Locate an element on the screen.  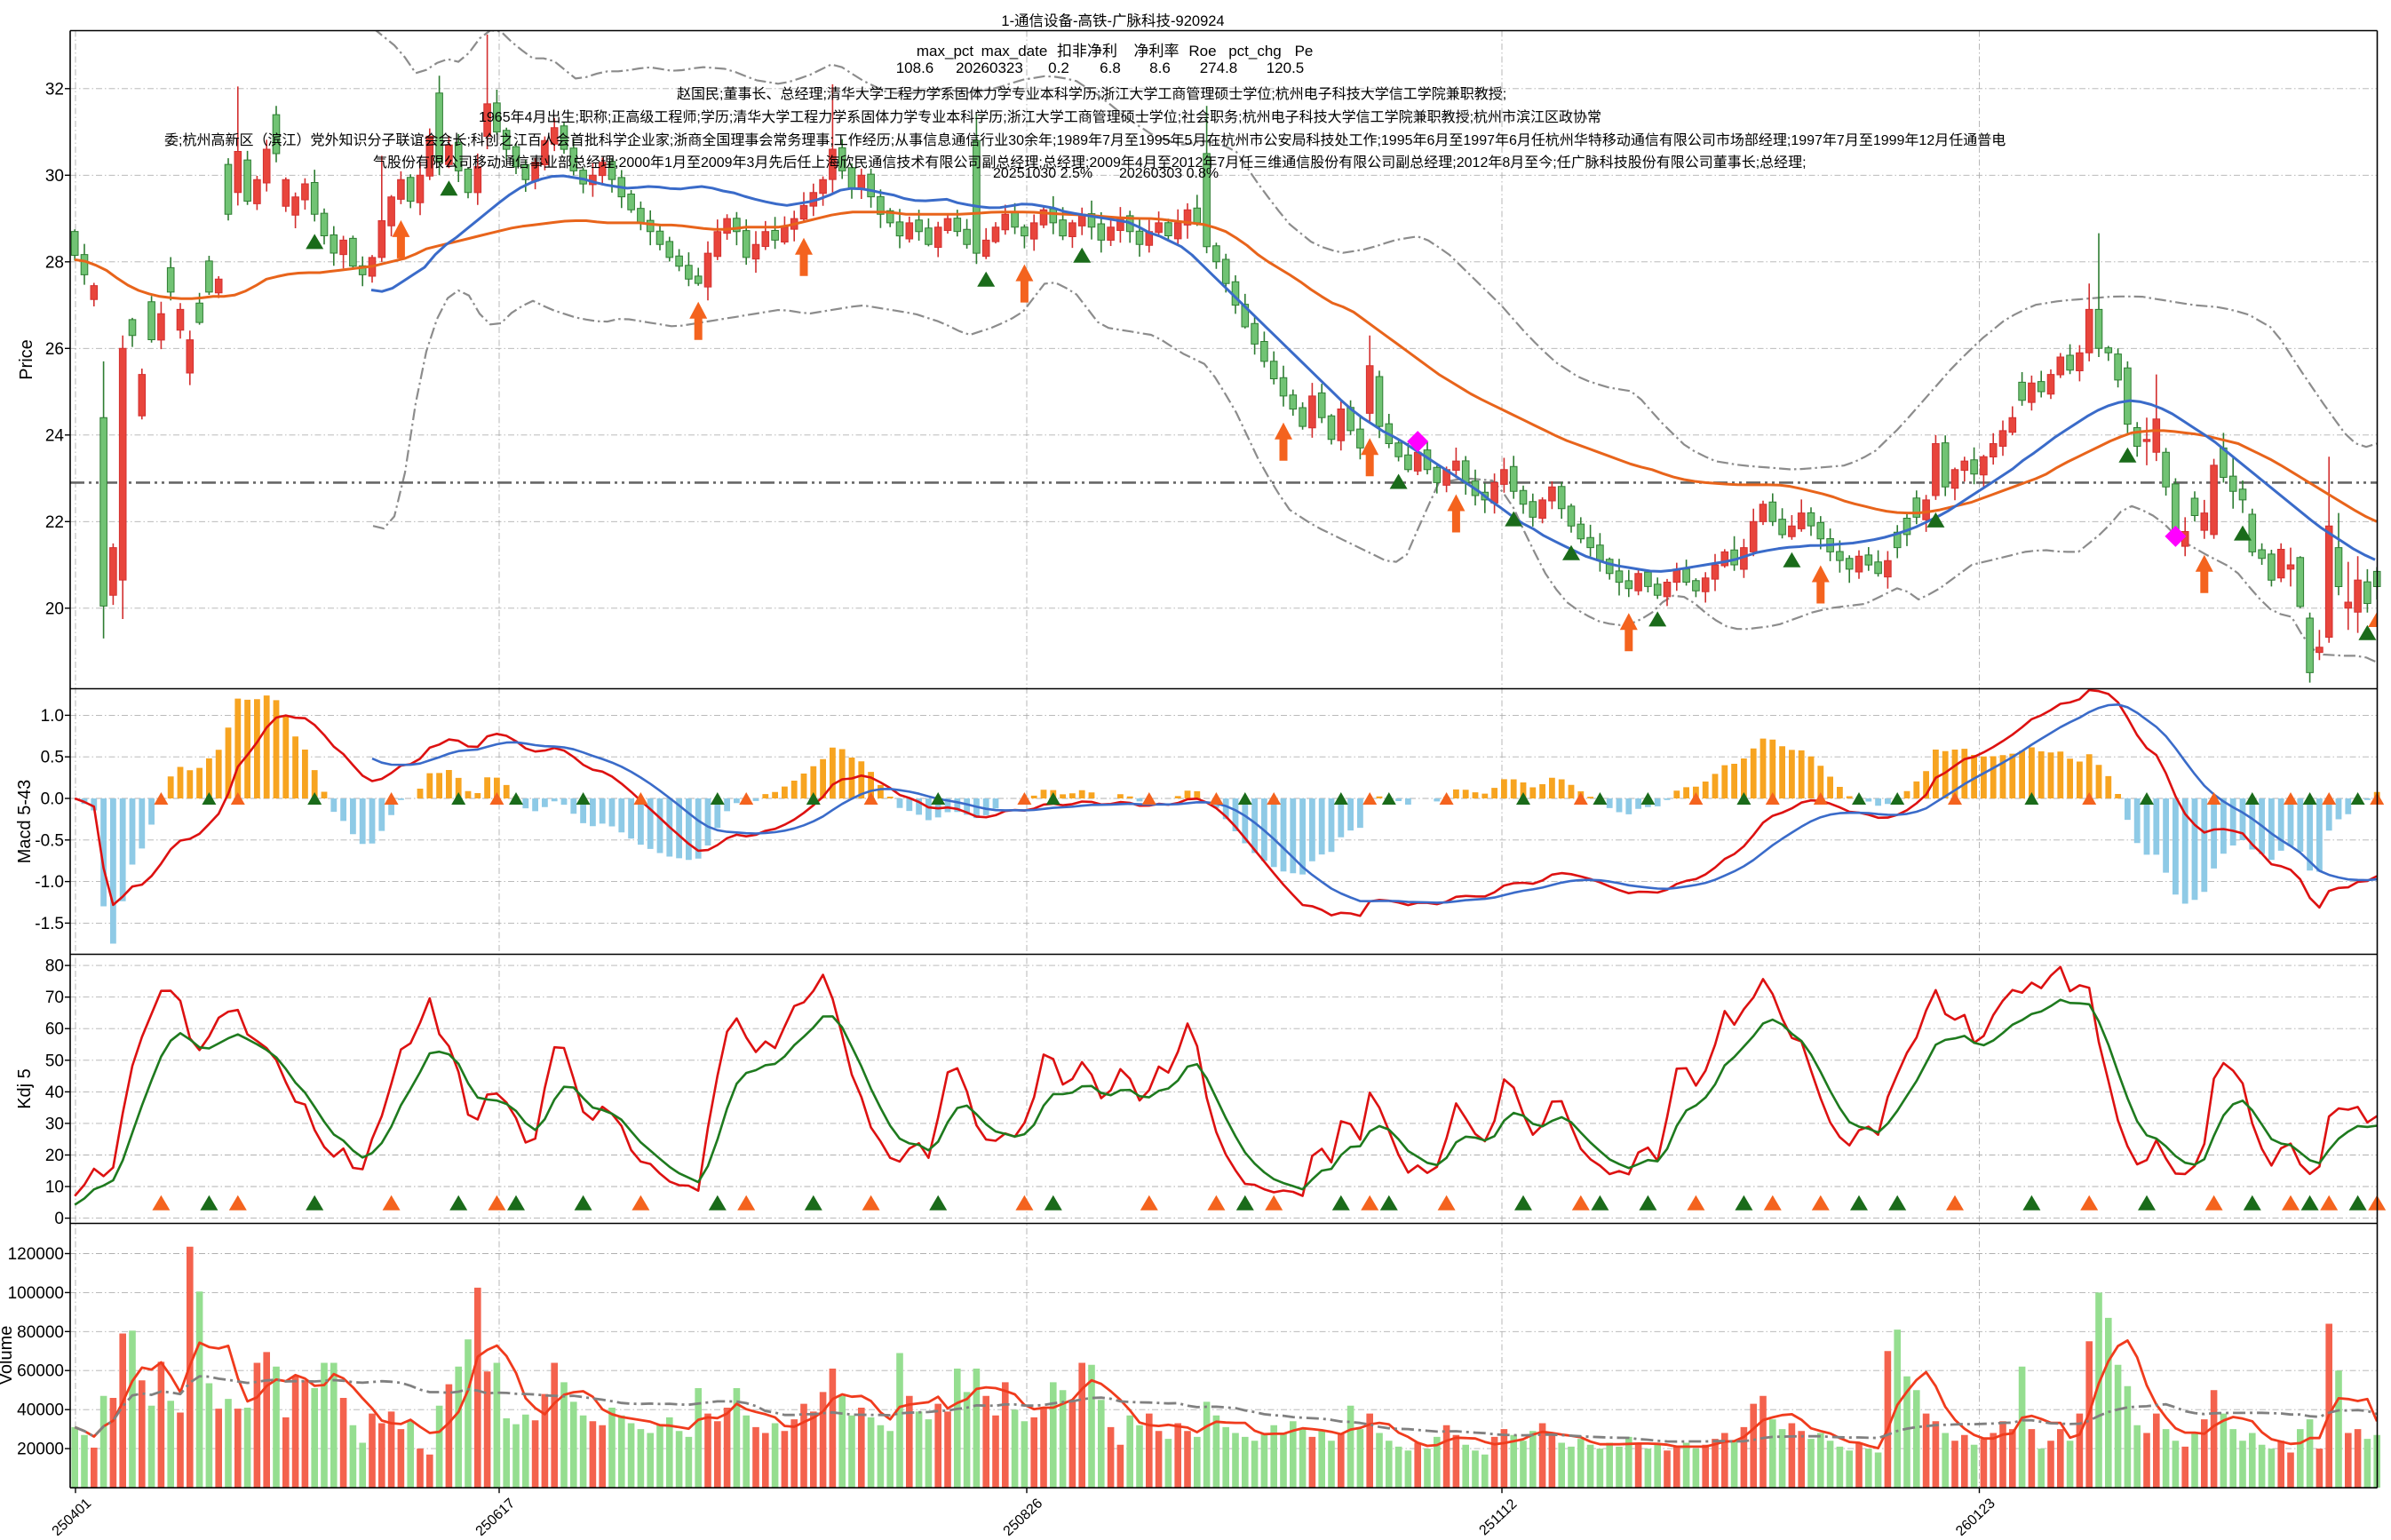
svg-text: 20260323 is located at coordinates (989, 68).